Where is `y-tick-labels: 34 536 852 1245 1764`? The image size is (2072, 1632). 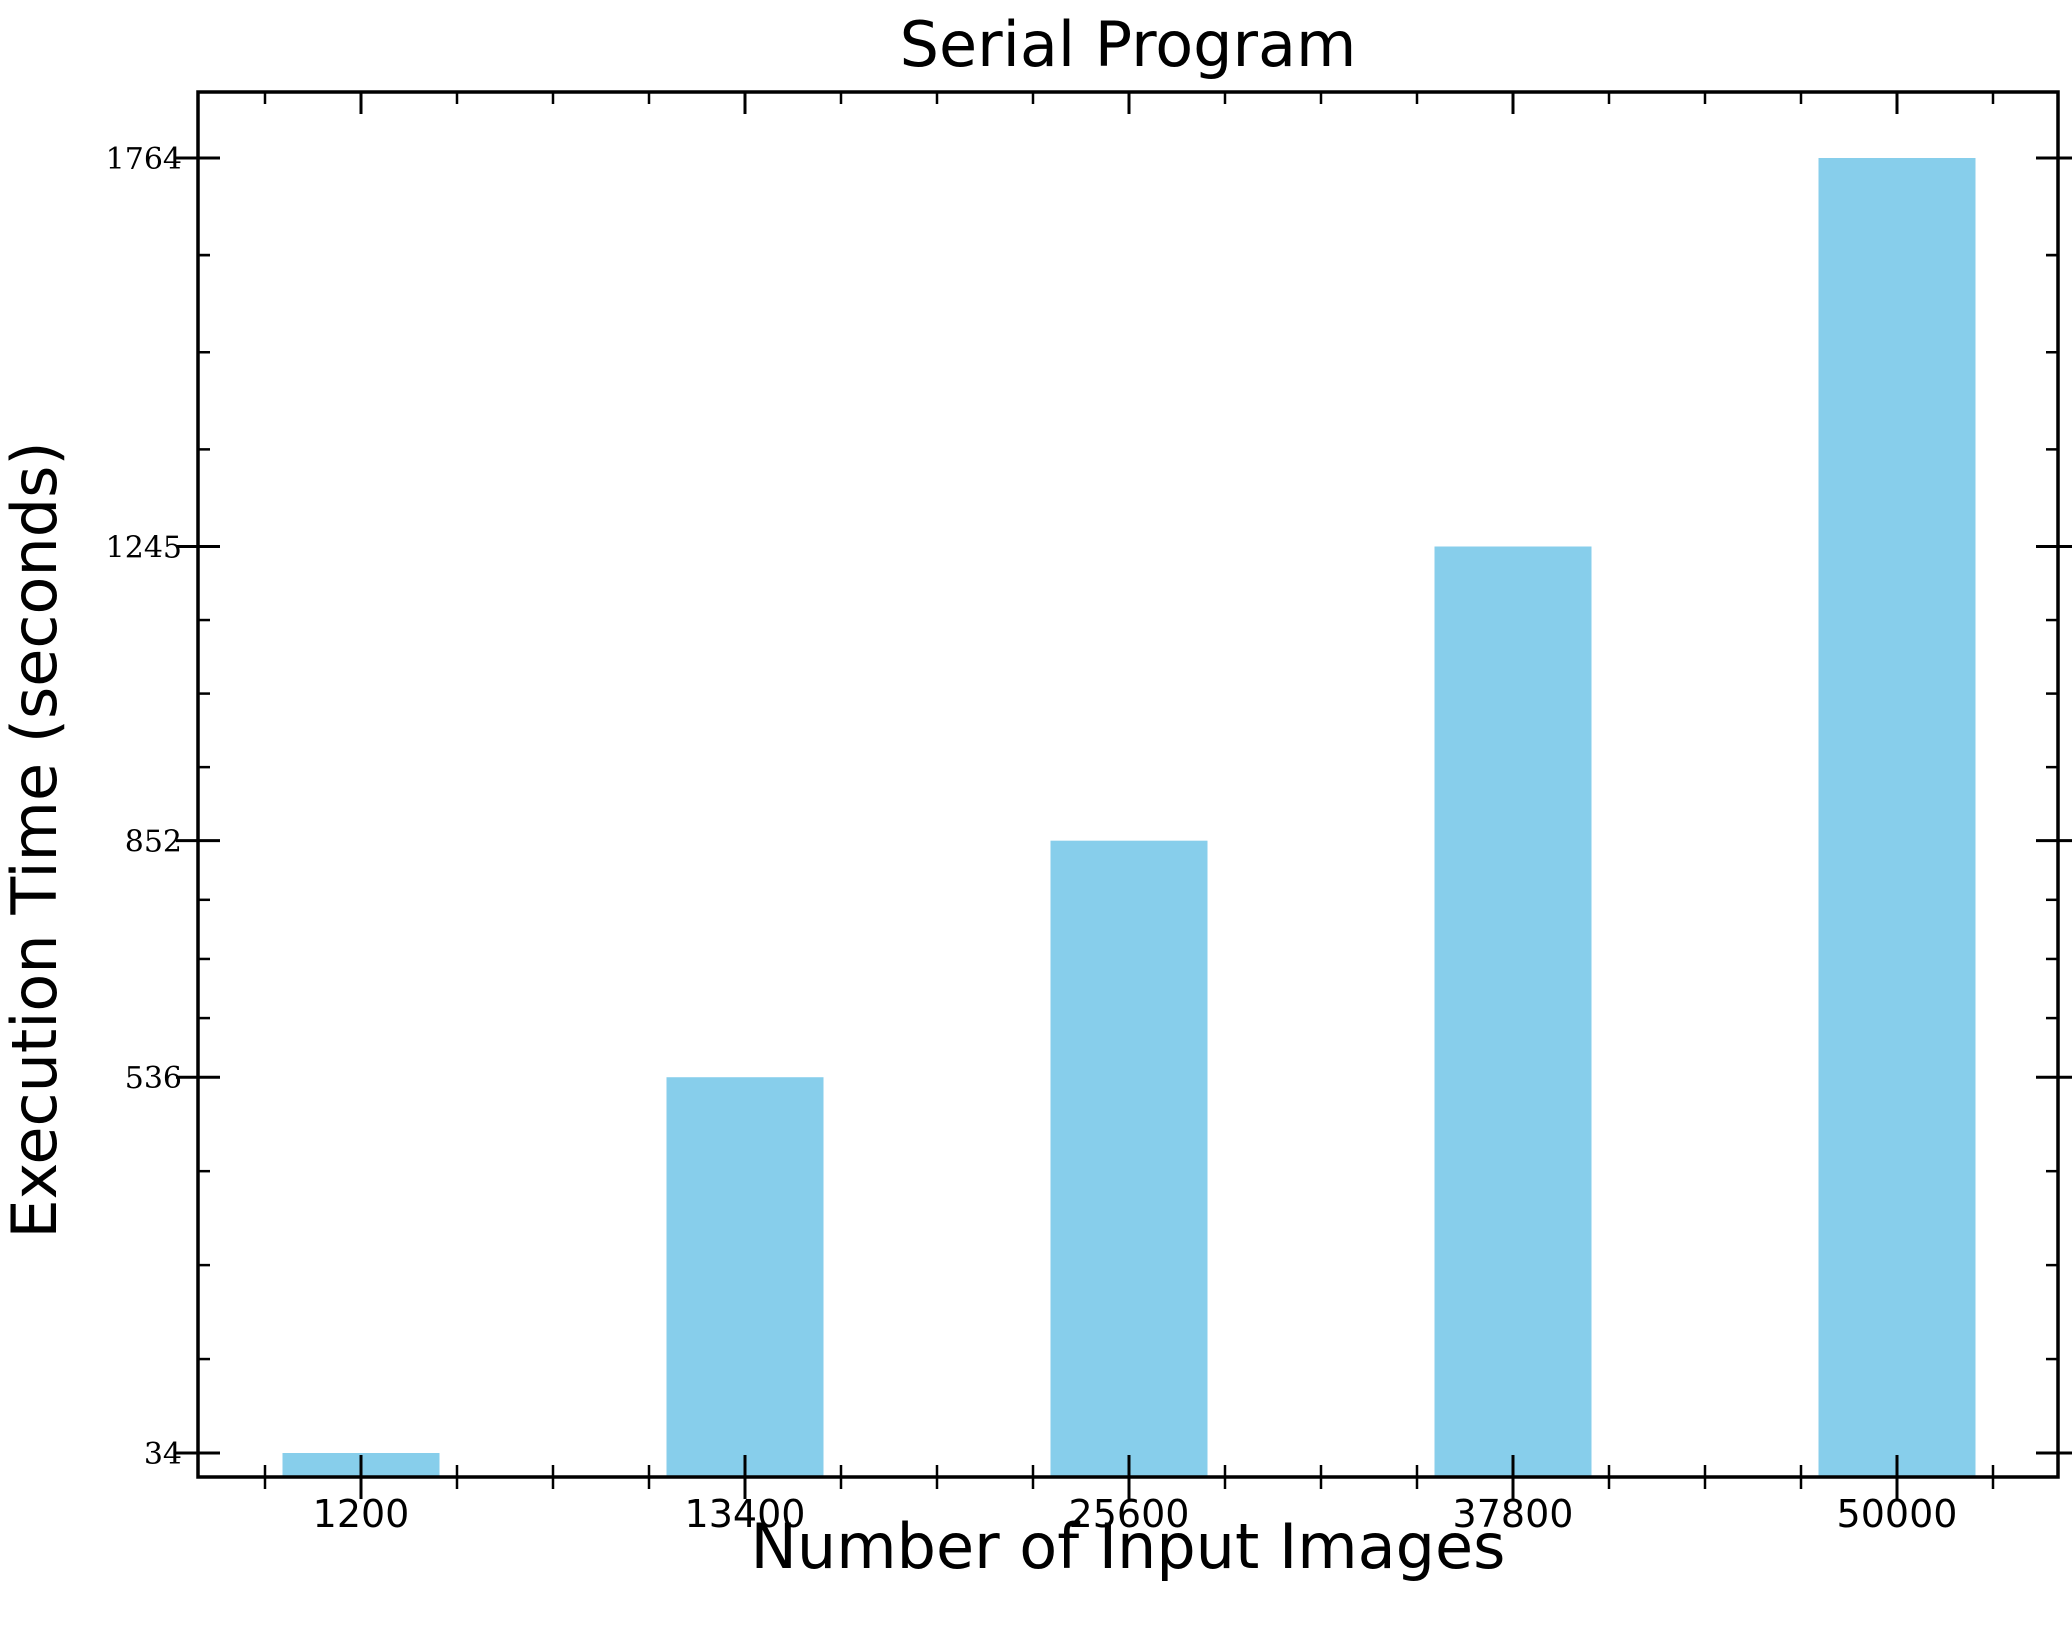 y-tick-labels: 34 536 852 1245 1764 is located at coordinates (144, 807).